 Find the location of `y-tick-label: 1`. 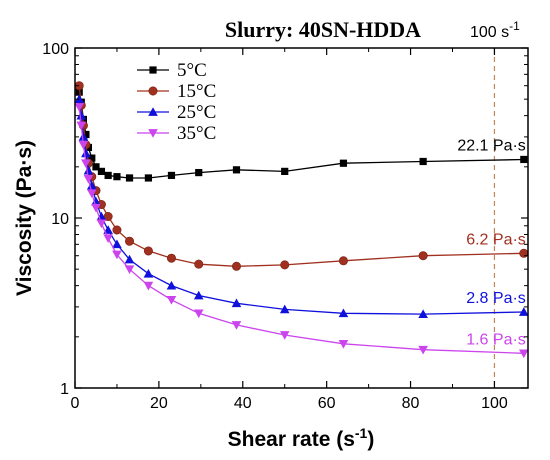

y-tick-label: 1 is located at coordinates (64, 389).